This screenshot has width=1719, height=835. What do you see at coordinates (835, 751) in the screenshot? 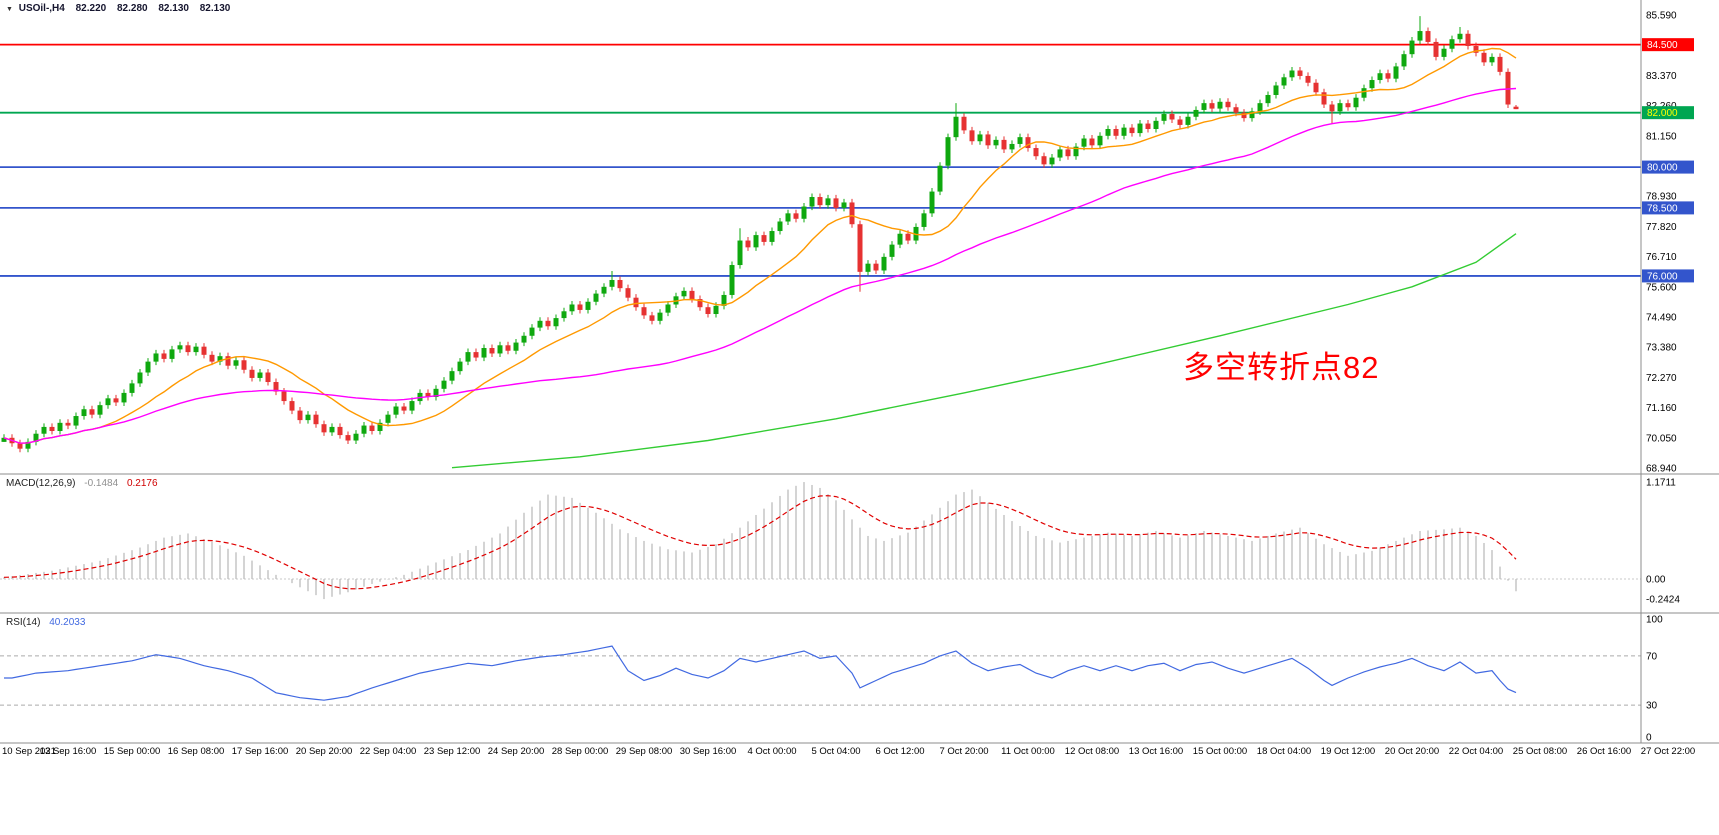
I see `time-tick-label: 5 Oct 04:00` at bounding box center [835, 751].